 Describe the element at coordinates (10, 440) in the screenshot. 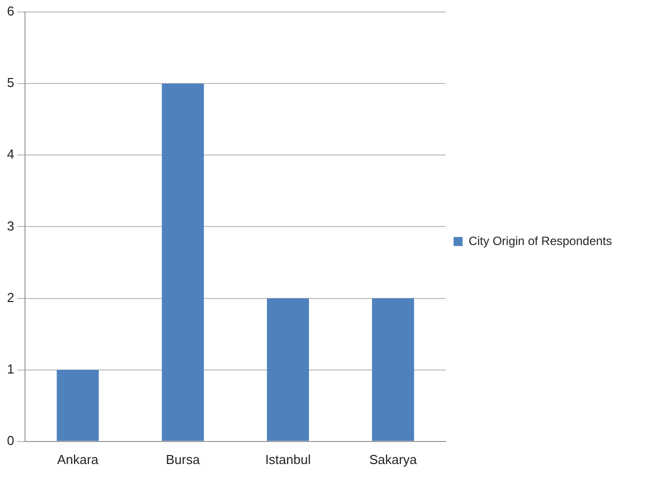

I see `y-tick-label: 0` at that location.